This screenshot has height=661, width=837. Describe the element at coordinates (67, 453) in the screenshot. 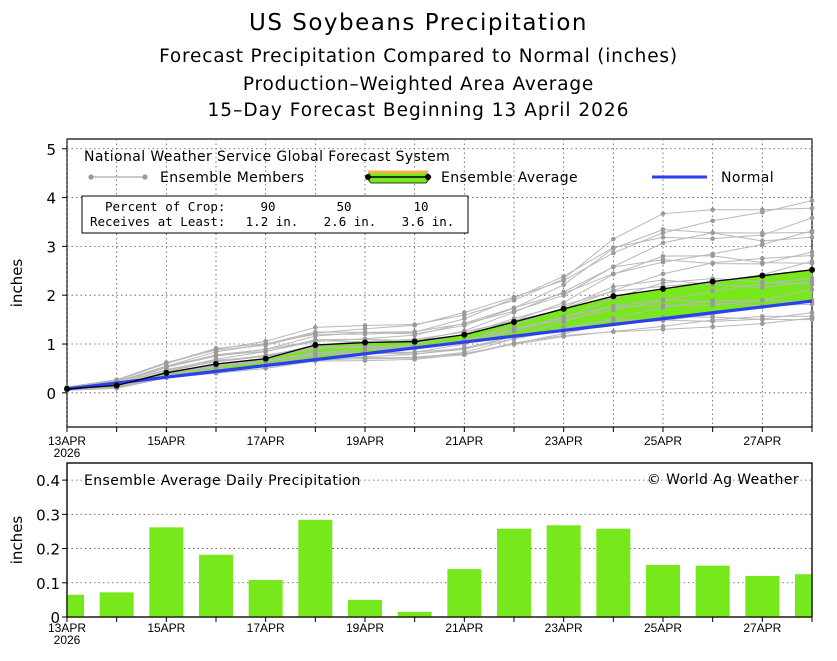

I see `cumulative-x-tick-year: 2026` at that location.